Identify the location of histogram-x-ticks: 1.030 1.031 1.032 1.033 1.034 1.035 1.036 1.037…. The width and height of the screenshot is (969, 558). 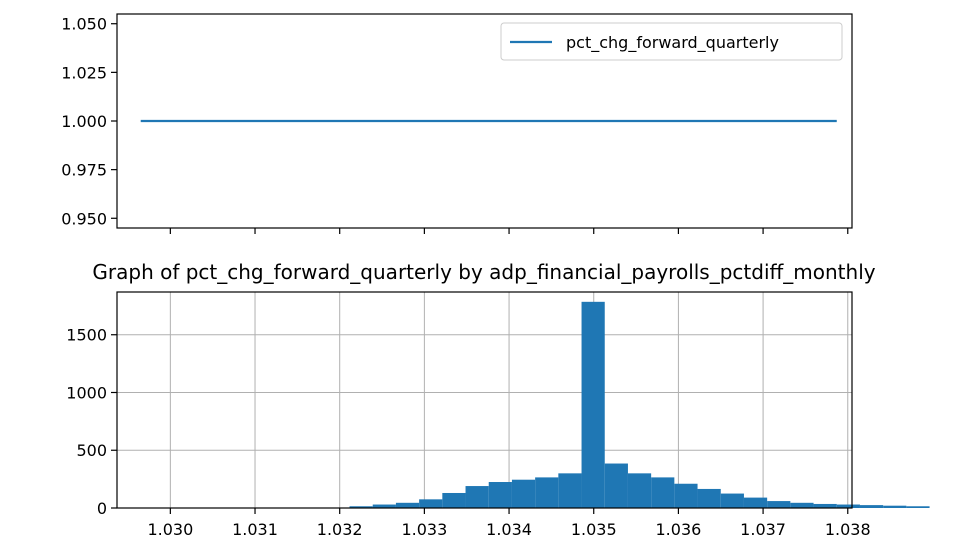
(508, 523).